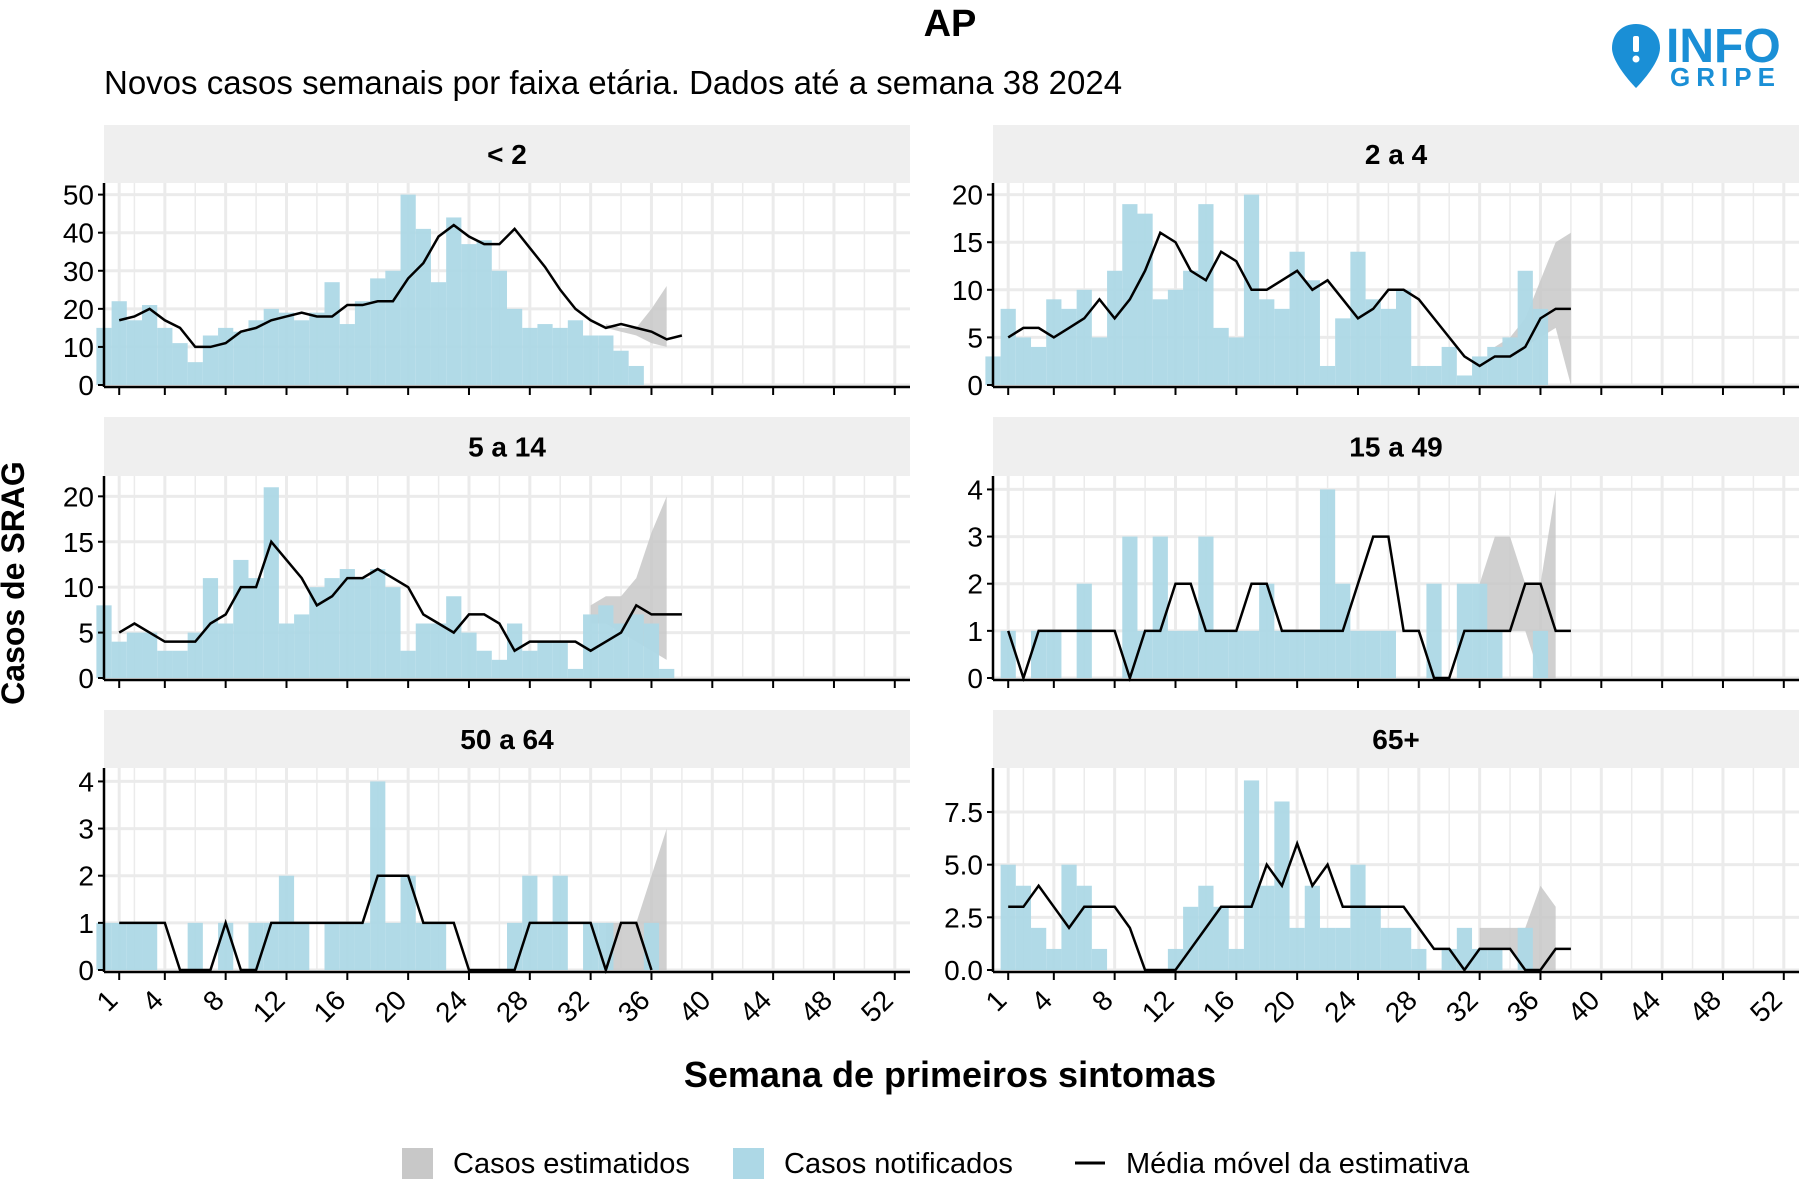  Describe the element at coordinates (950, 24) in the screenshot. I see `chart-title: AP` at that location.